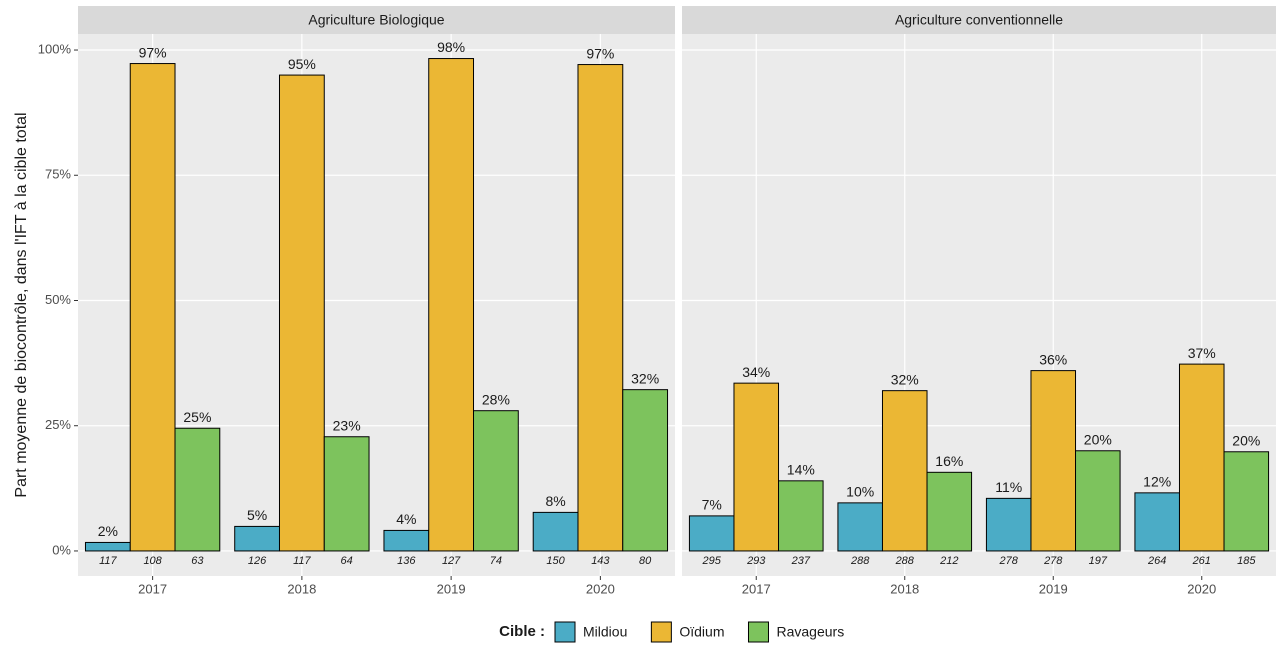  I want to click on value-label: 23%, so click(347, 425).